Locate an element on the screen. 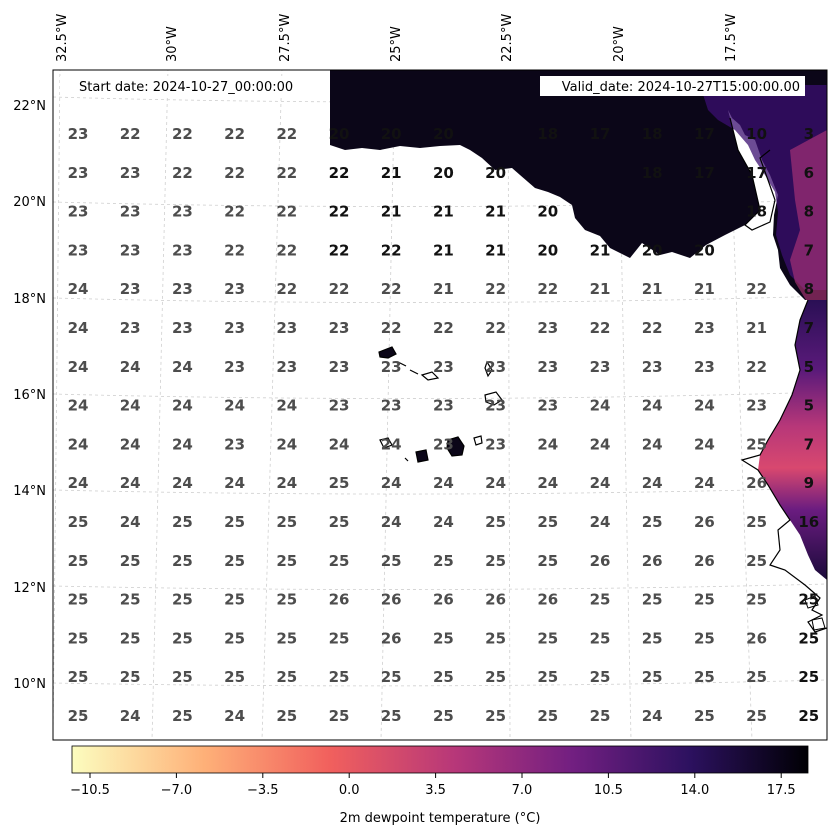 The height and width of the screenshot is (837, 837). lon-label: 25°W is located at coordinates (396, 44).